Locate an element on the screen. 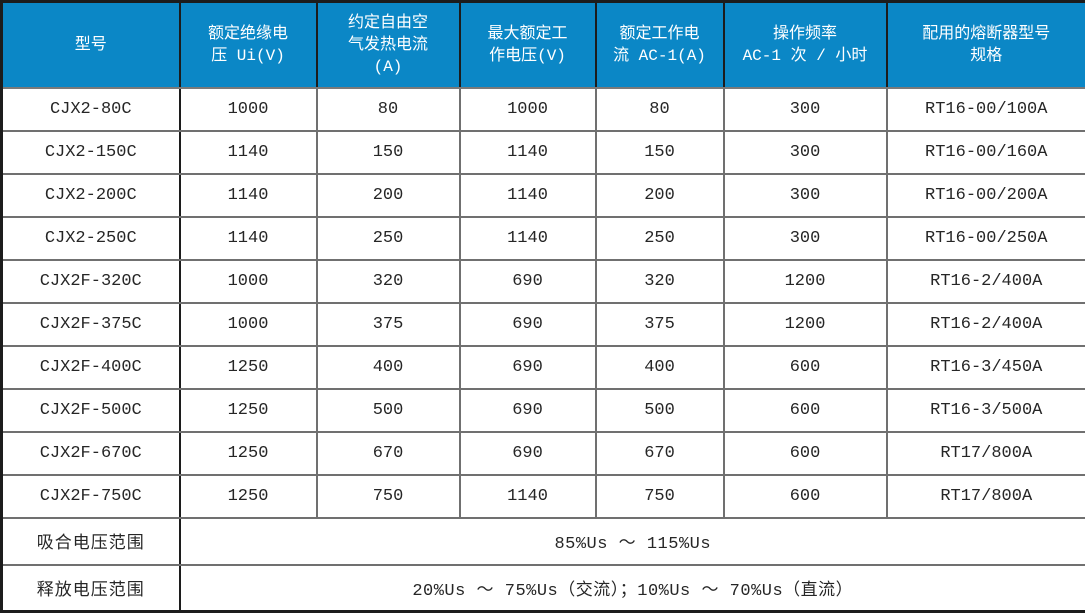 The width and height of the screenshot is (1085, 613). column-header-2: 约定自由空 气发热电流 (A) is located at coordinates (388, 45).